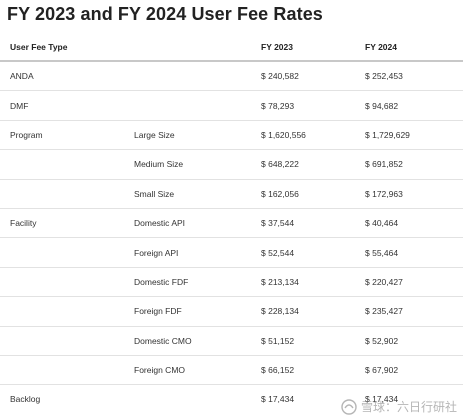 This screenshot has width=463, height=419. What do you see at coordinates (25, 399) in the screenshot?
I see `cell-user-fee-type: Backlog` at bounding box center [25, 399].